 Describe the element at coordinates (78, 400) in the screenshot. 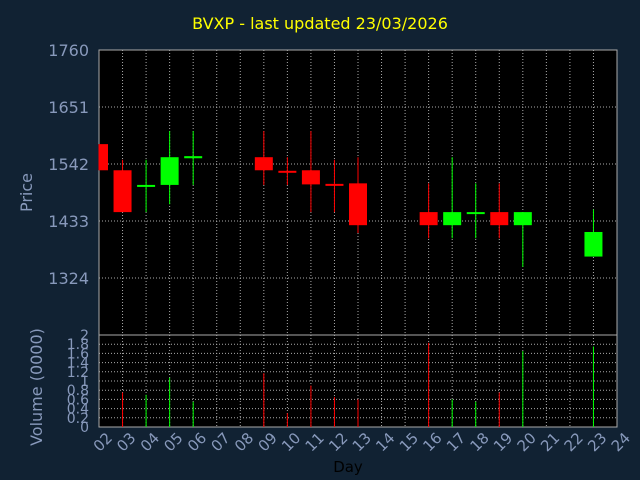

I see `volume-tick-label: 0.6` at that location.